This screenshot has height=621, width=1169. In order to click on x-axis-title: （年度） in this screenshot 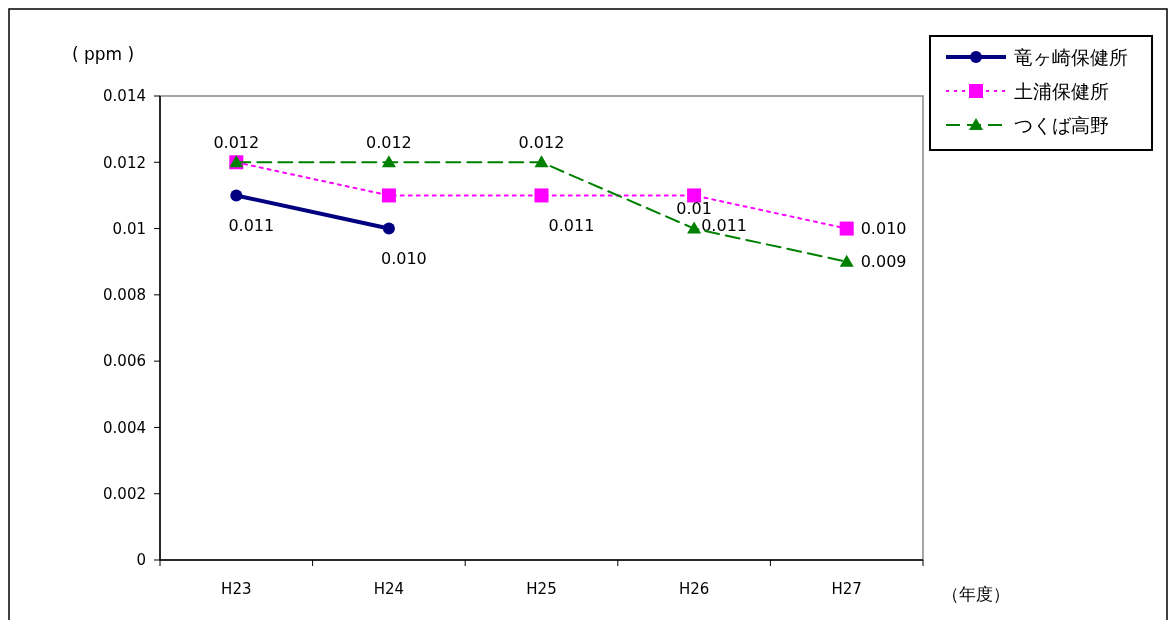, I will do `click(976, 594)`.